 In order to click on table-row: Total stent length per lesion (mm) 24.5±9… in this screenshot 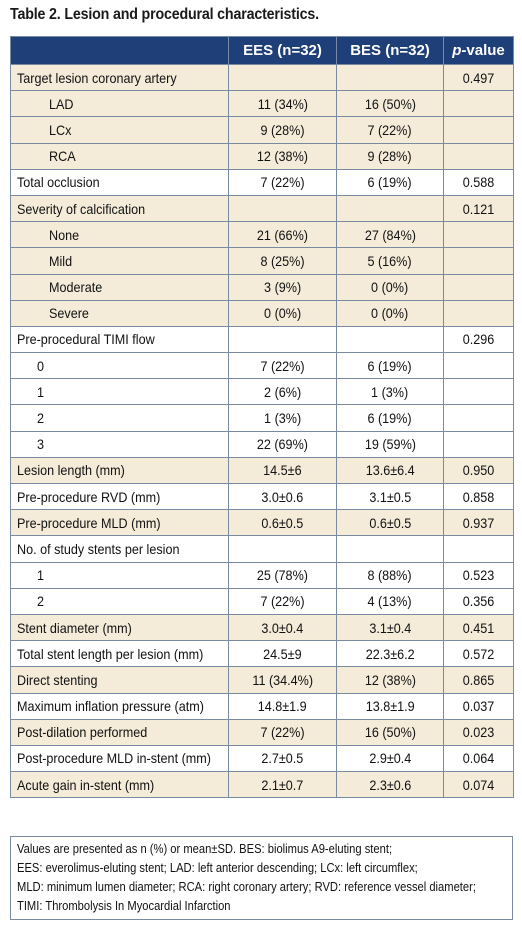, I will do `click(262, 654)`.